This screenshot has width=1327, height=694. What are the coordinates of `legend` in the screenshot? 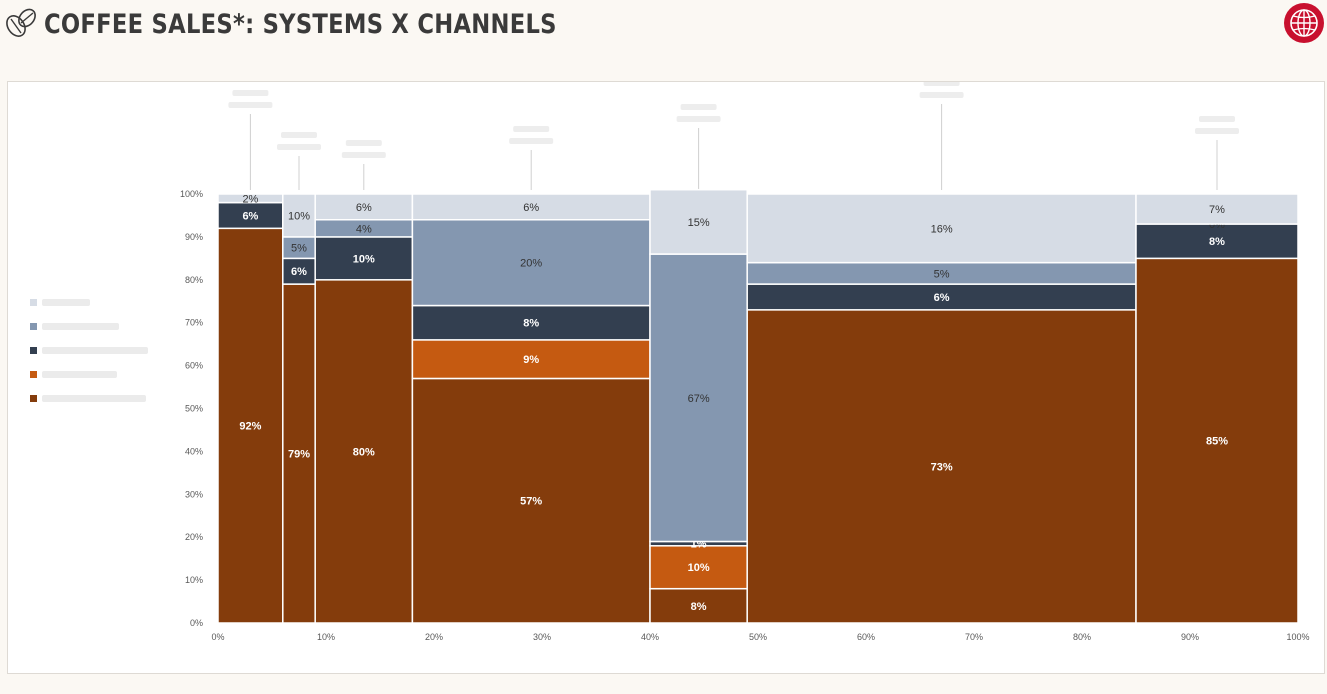 It's located at (89, 350).